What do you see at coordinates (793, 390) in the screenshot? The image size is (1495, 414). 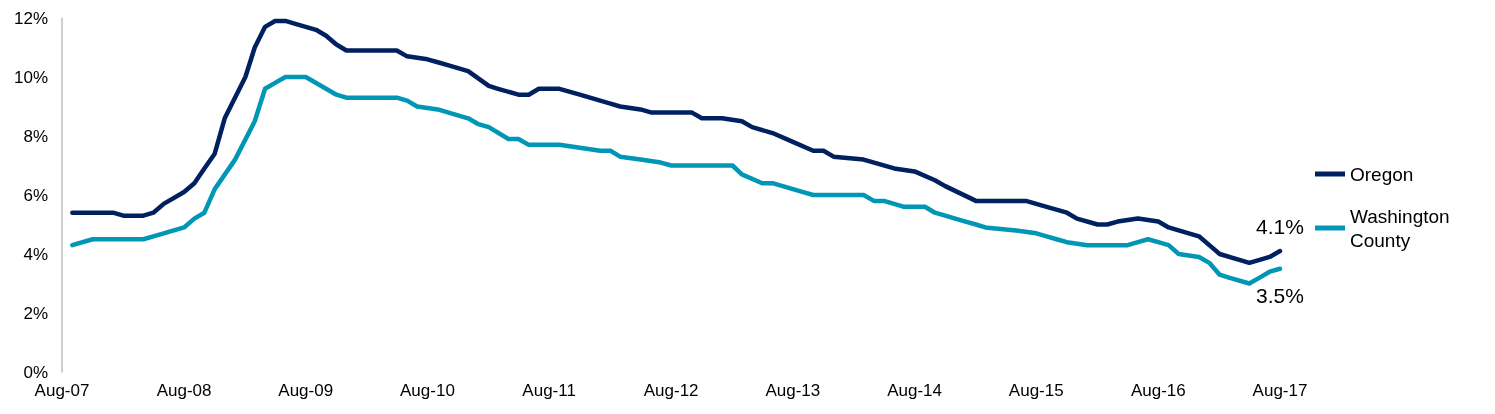 I see `x-tick-label: Aug-13` at bounding box center [793, 390].